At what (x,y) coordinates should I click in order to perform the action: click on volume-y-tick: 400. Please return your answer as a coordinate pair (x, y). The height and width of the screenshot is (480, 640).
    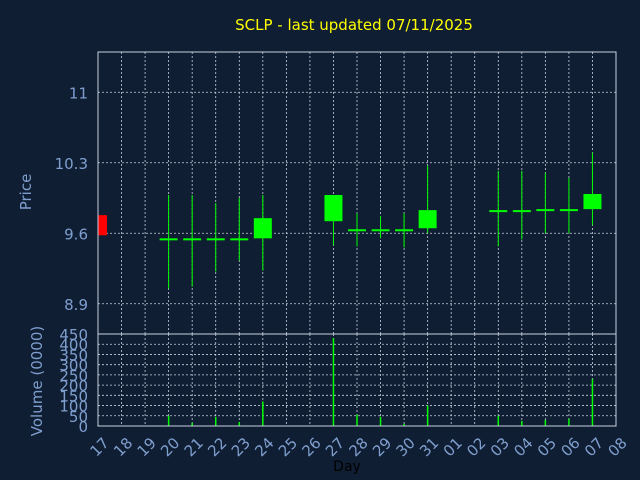
    Looking at the image, I should click on (73, 345).